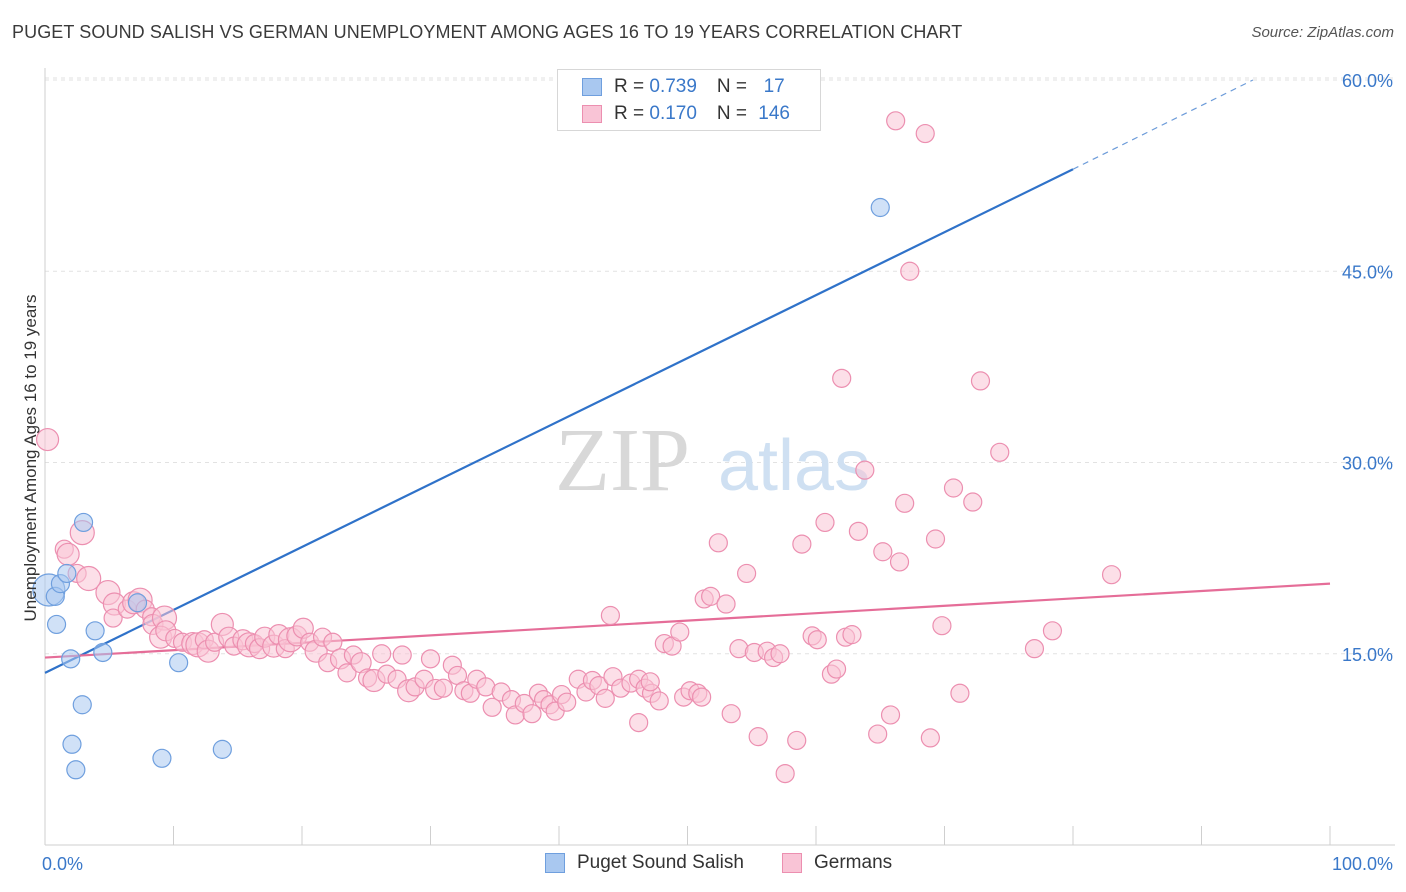  I want to click on y-tick-label: 15.0%, so click(1367, 655).